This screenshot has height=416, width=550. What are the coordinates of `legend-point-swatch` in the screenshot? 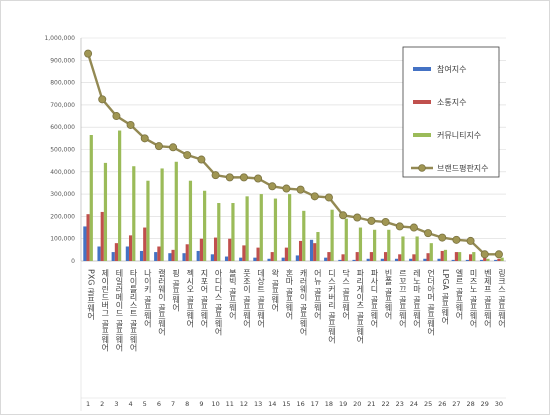 It's located at (422, 168).